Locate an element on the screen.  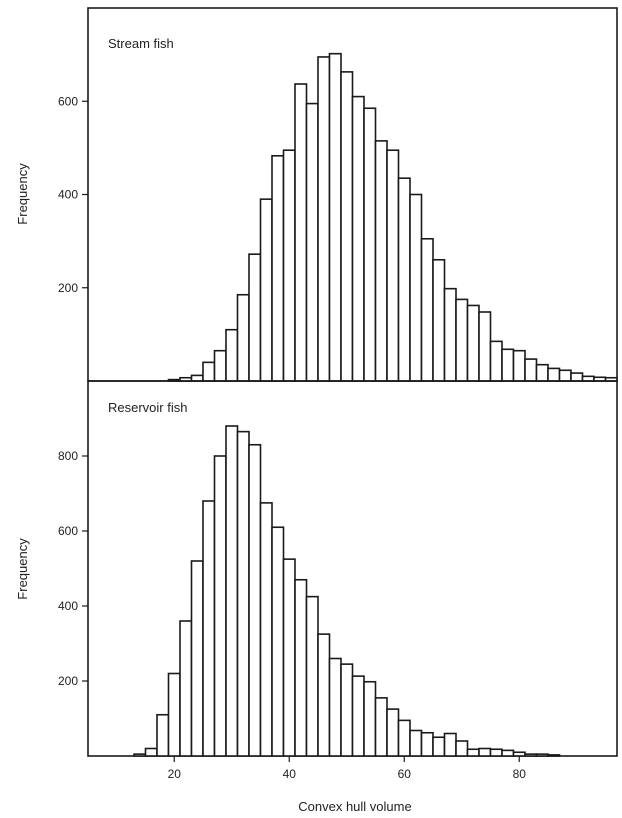
reservoir-fish-x-ticks: 20 40 60 80 is located at coordinates (347, 768).